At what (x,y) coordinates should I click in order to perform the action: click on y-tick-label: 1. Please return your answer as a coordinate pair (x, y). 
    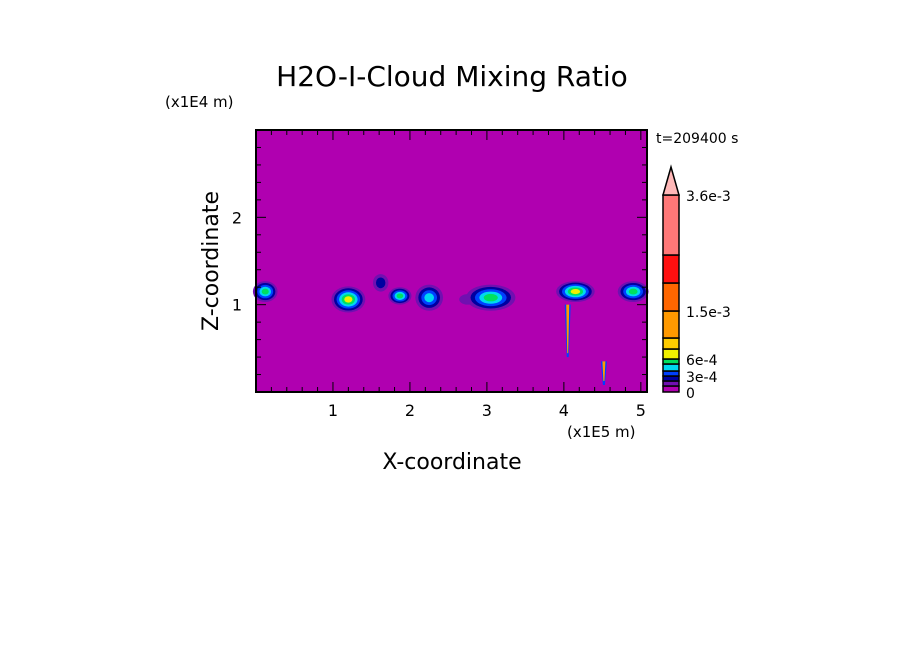
    Looking at the image, I should click on (237, 305).